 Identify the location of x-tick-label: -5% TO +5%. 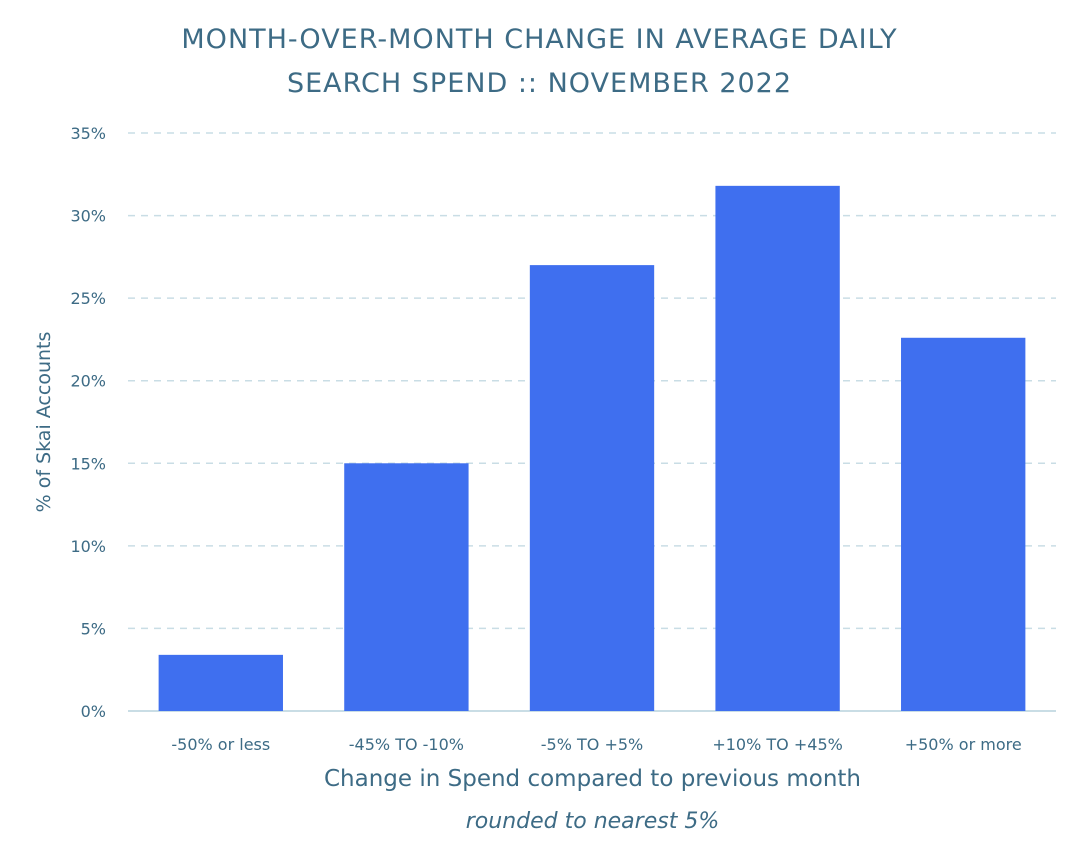
(592, 744).